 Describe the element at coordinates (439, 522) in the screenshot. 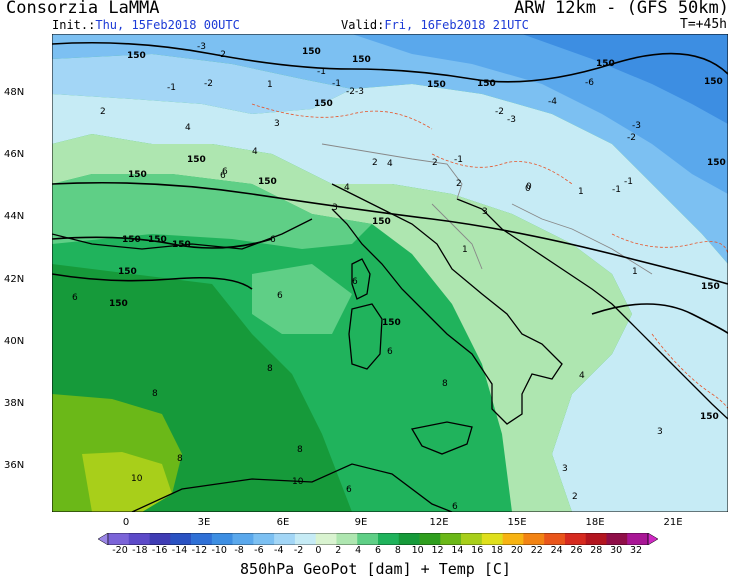

I see `lon-label: 12E` at that location.